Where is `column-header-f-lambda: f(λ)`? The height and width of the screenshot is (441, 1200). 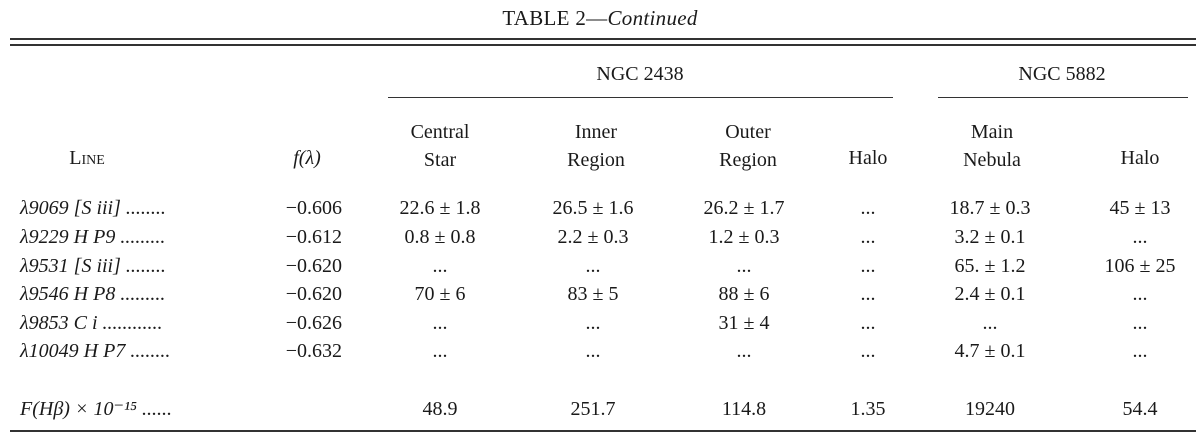 column-header-f-lambda: f(λ) is located at coordinates (307, 158).